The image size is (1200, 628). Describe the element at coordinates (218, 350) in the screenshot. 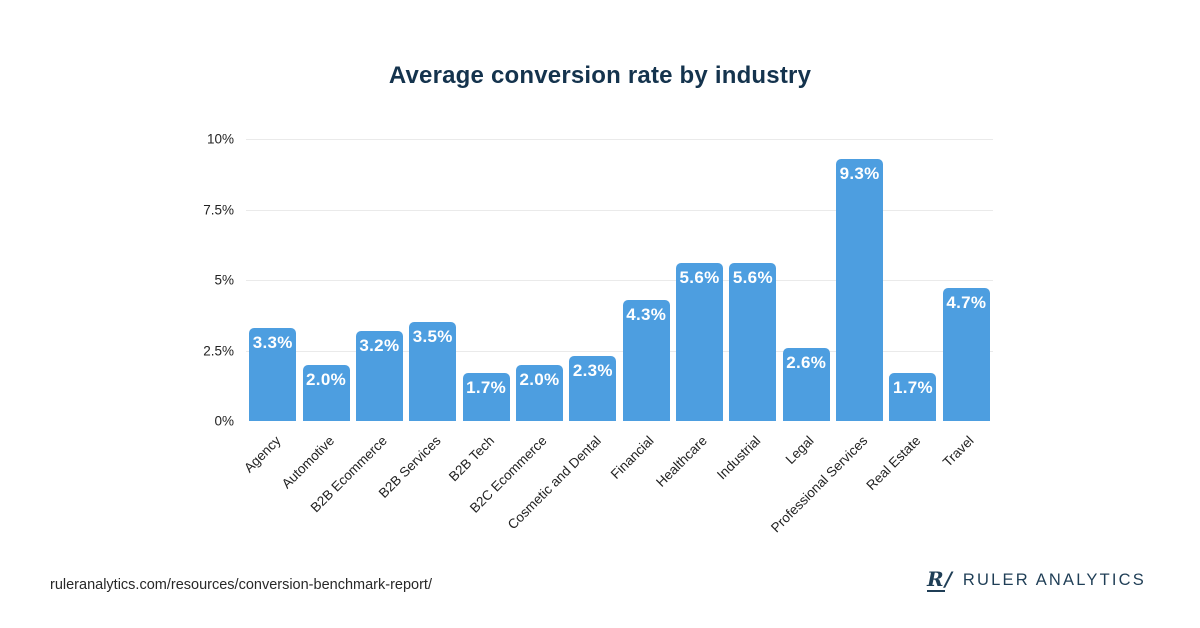

I see `y-axis-tick-label: 2.5%` at that location.